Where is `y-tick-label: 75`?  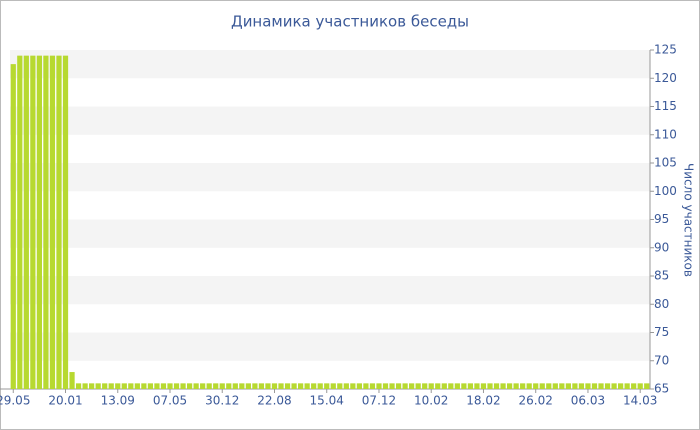
y-tick-label: 75 is located at coordinates (661, 332).